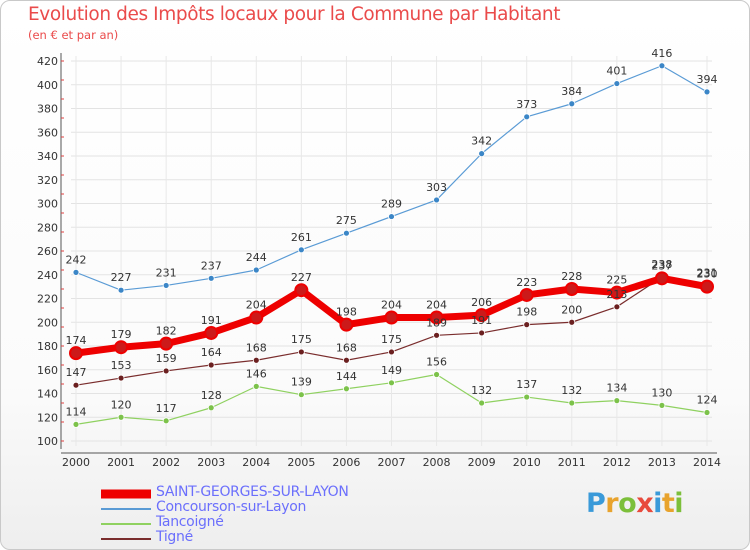 The height and width of the screenshot is (550, 750). What do you see at coordinates (571, 309) in the screenshot?
I see `data-label: 200` at bounding box center [571, 309].